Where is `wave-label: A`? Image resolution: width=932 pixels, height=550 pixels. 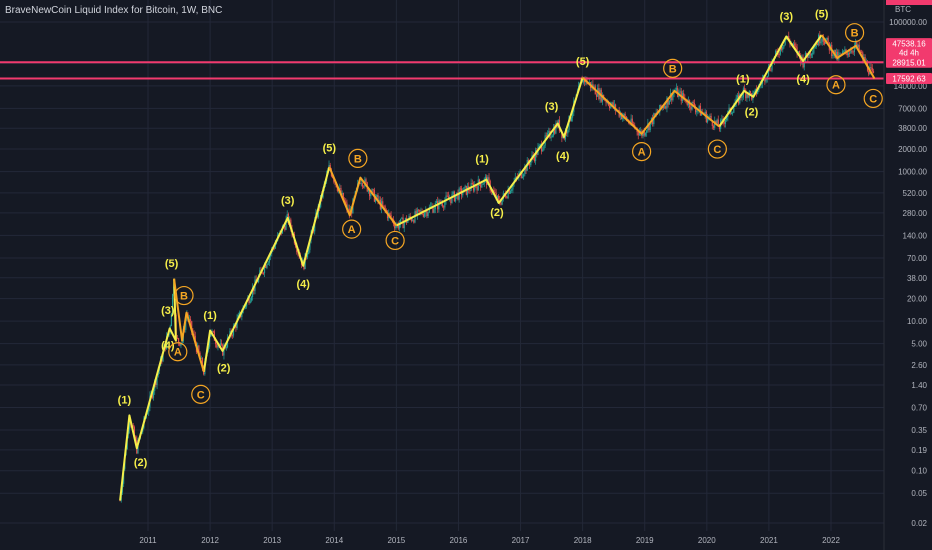 wave-label: A is located at coordinates (642, 153).